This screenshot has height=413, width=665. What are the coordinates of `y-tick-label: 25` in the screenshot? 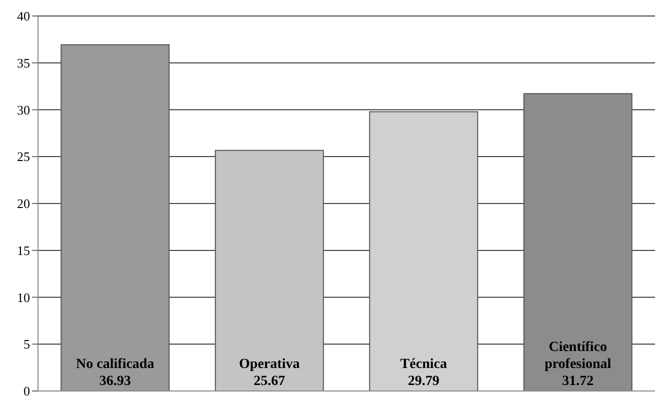 It's located at (23, 156).